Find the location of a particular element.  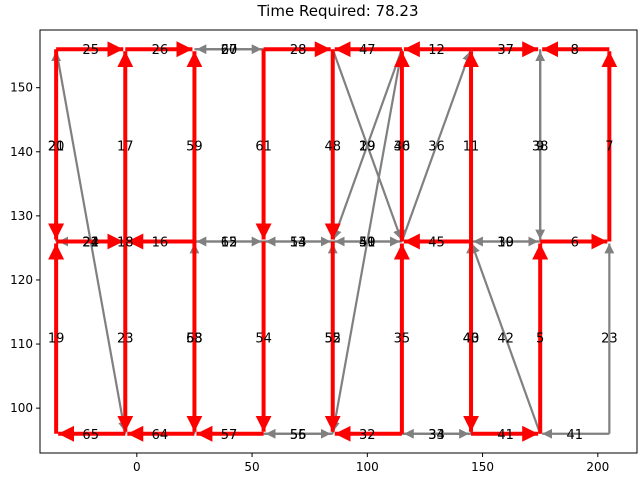

edge-label: 65 is located at coordinates (90, 435).